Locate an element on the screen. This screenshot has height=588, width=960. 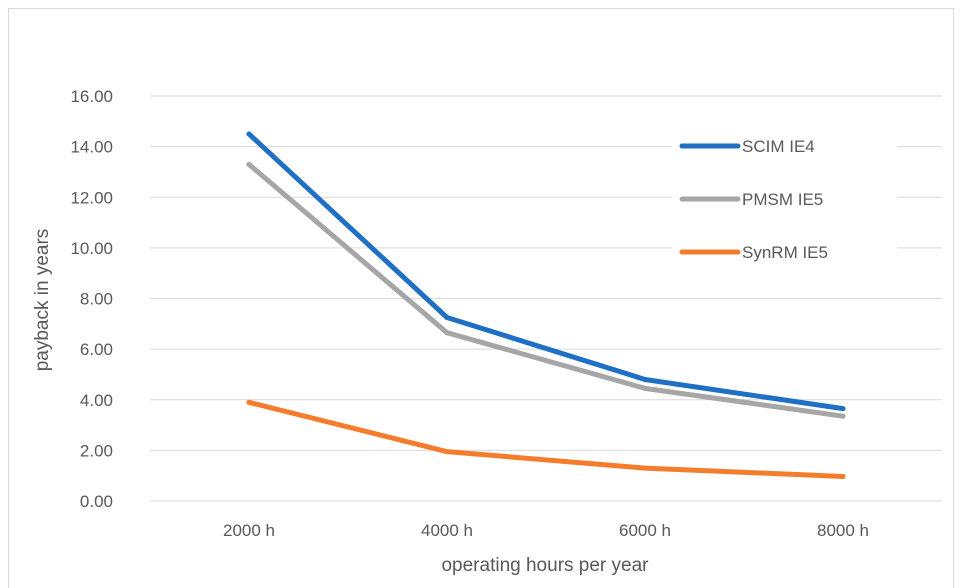
y-tick-label: 8.00 is located at coordinates (96, 299).